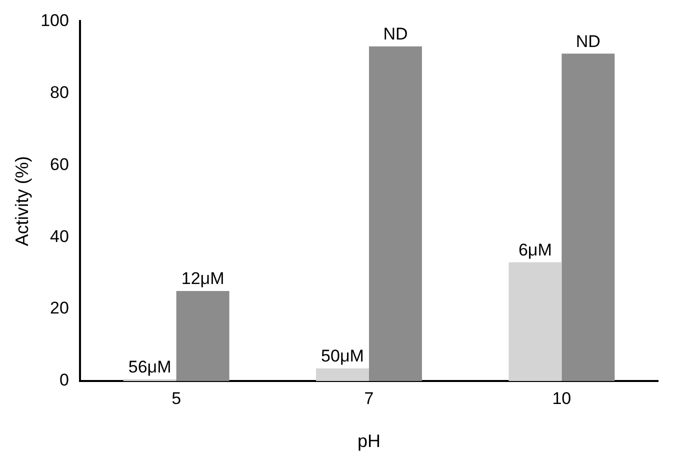  Describe the element at coordinates (562, 398) in the screenshot. I see `x-tick-label: 10` at that location.